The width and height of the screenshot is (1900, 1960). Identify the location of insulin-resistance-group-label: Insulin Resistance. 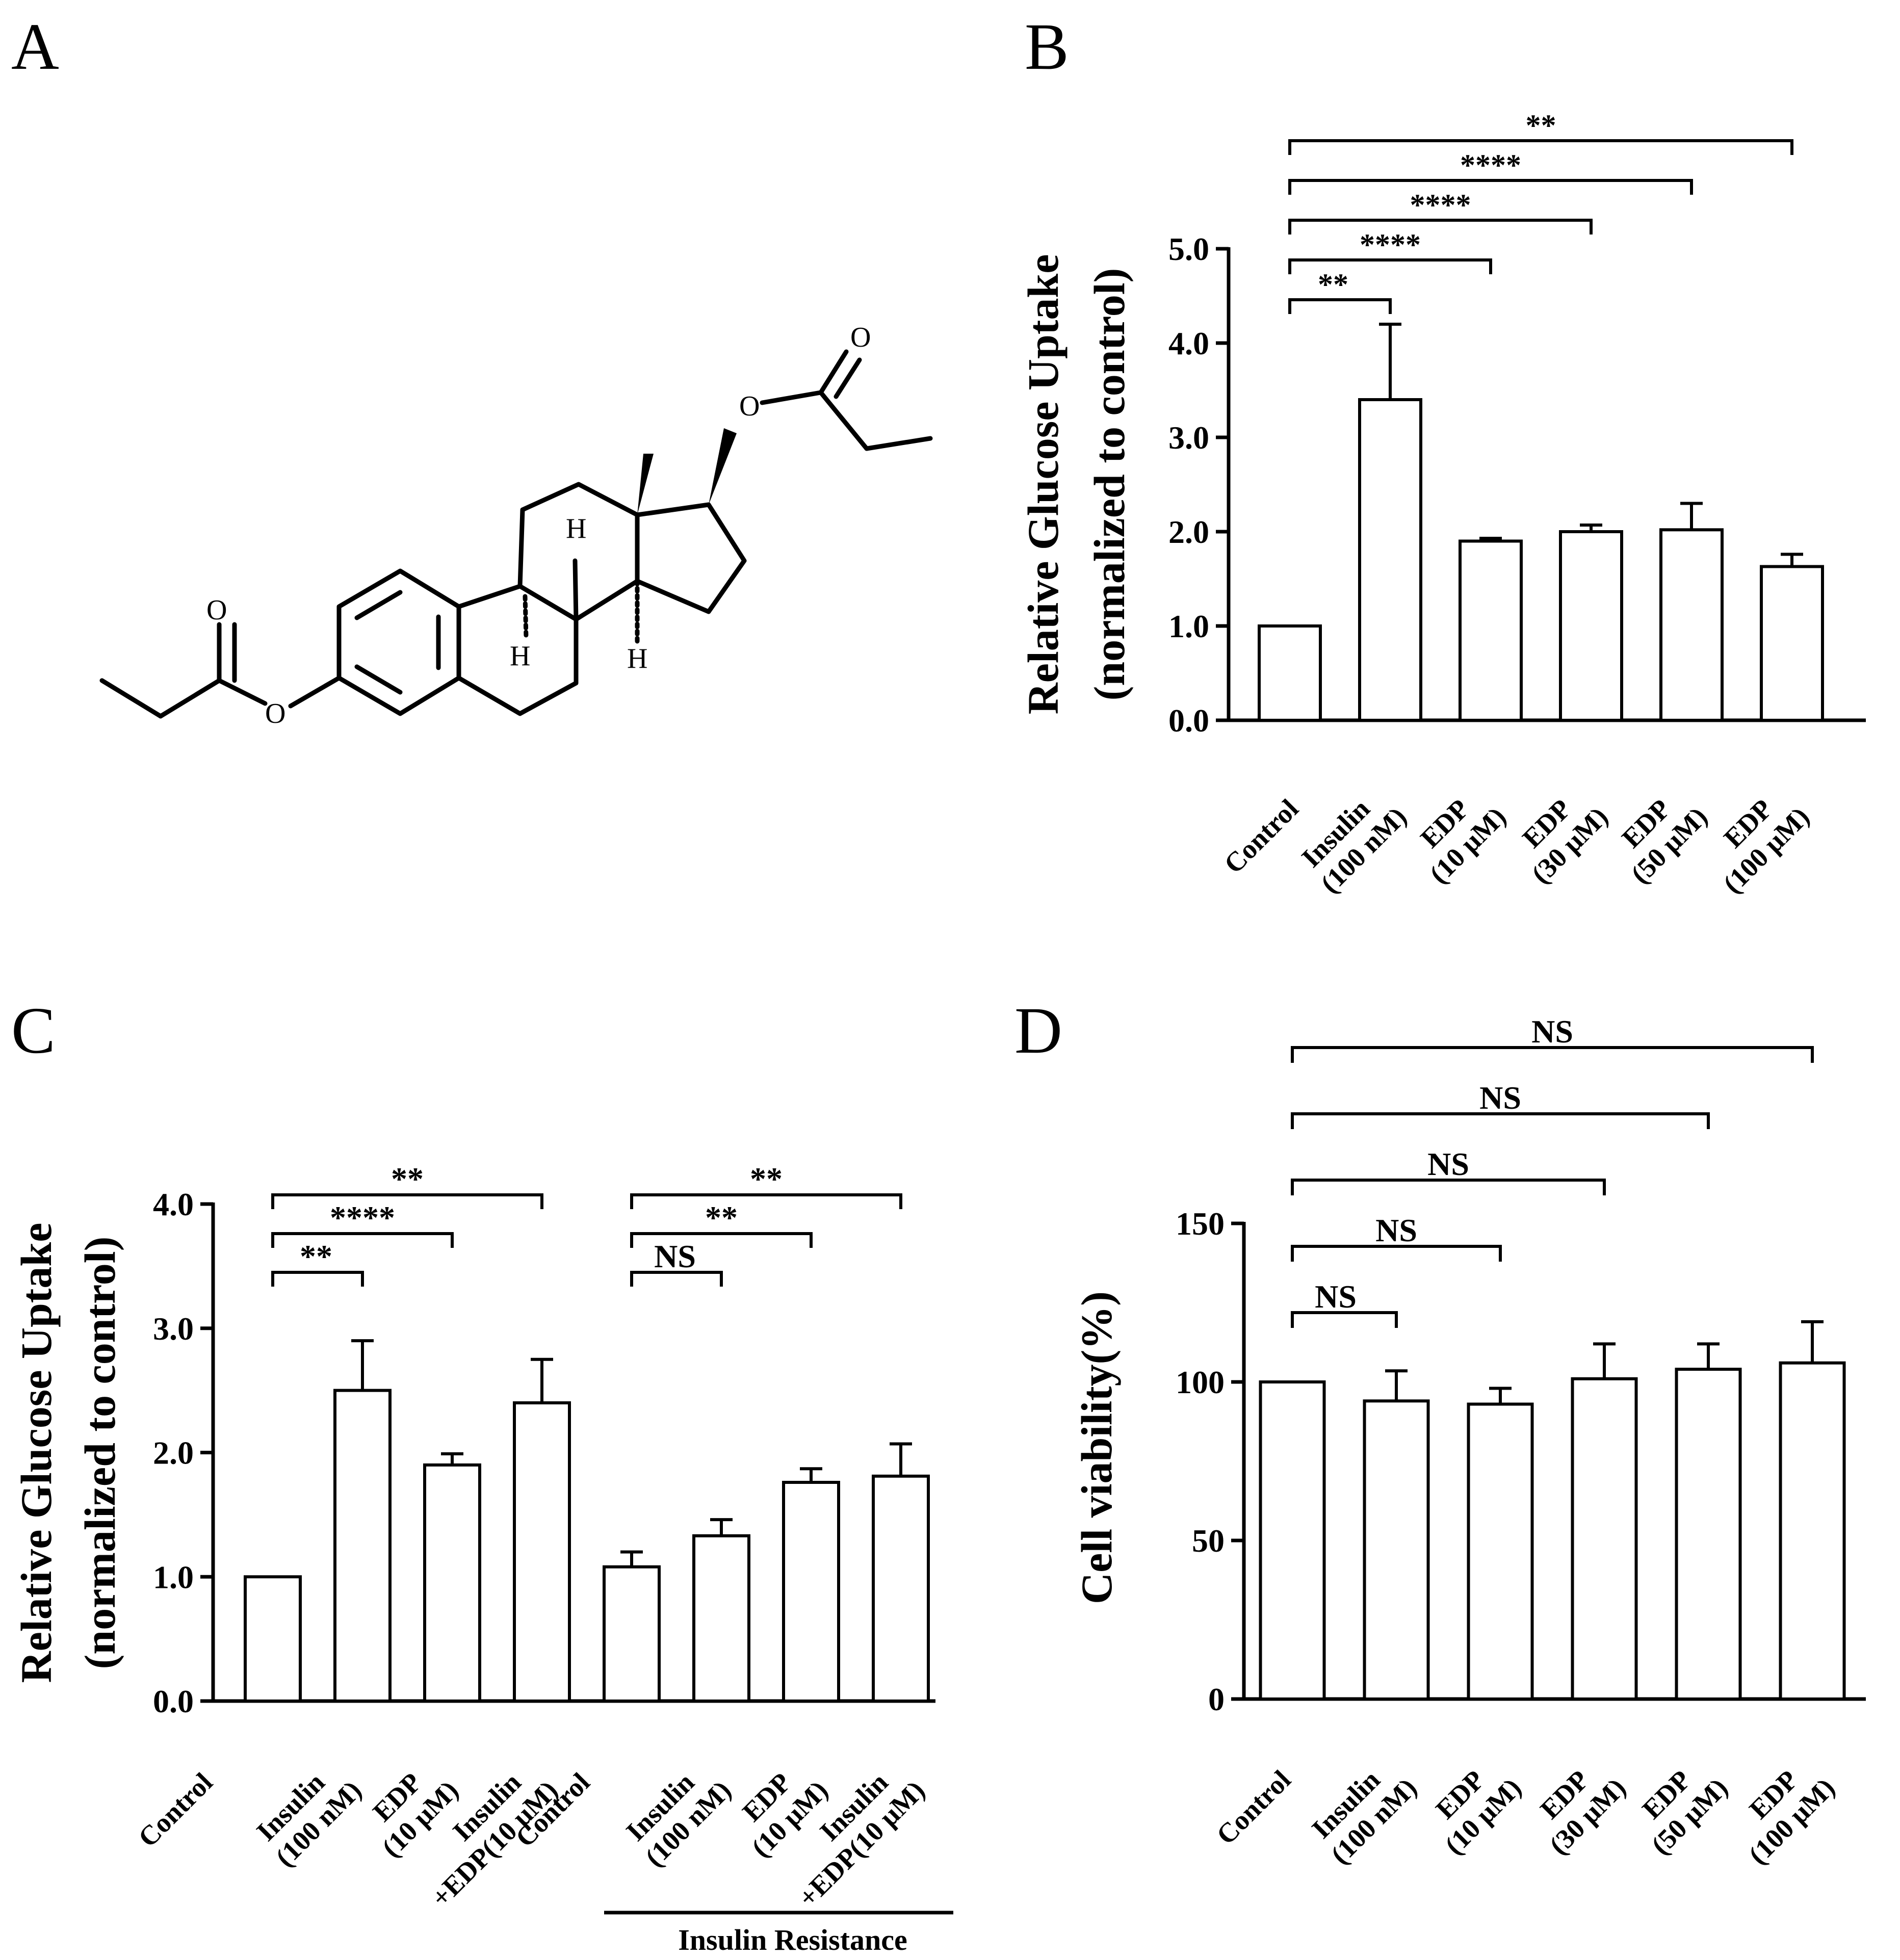
(792, 1939).